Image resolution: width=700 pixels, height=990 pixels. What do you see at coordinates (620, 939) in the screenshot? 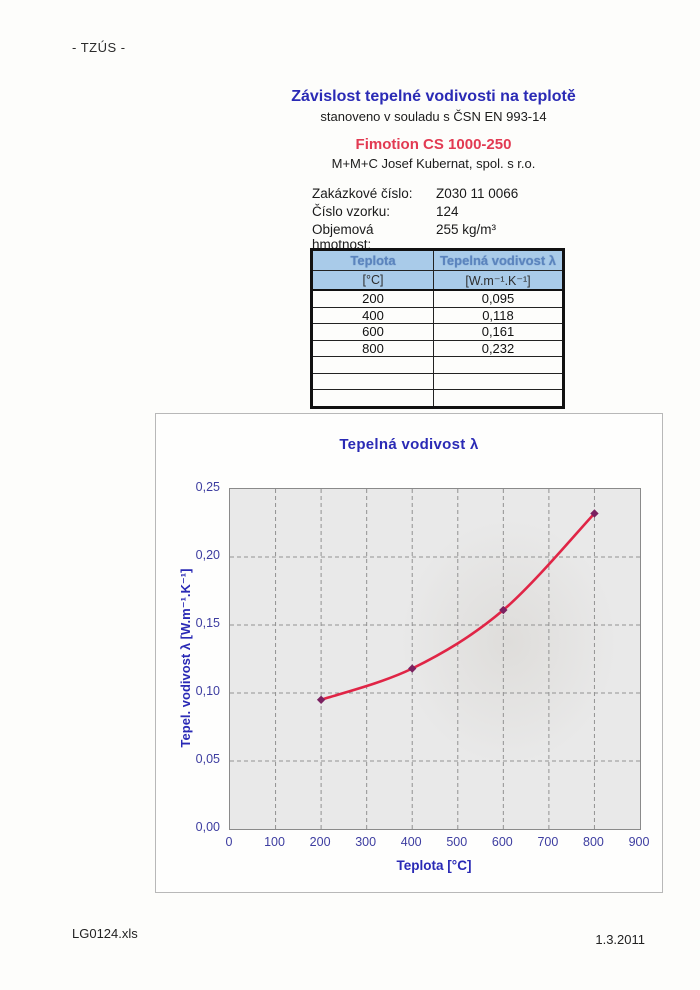
I see `date: 1.3.2011` at bounding box center [620, 939].